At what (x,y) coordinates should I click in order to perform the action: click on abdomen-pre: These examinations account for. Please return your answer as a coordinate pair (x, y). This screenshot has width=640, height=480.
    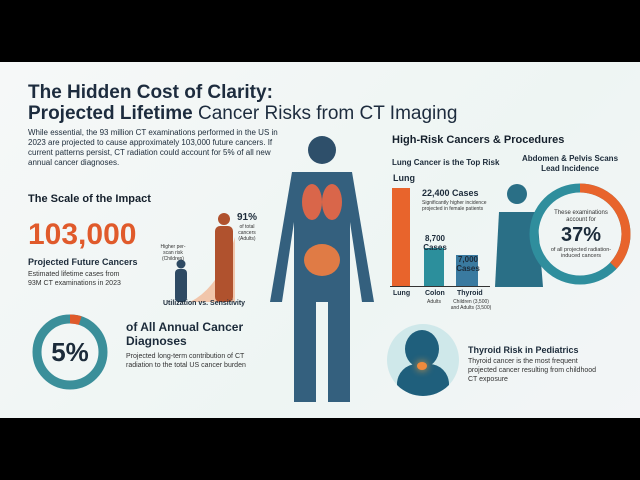
    Looking at the image, I should click on (581, 216).